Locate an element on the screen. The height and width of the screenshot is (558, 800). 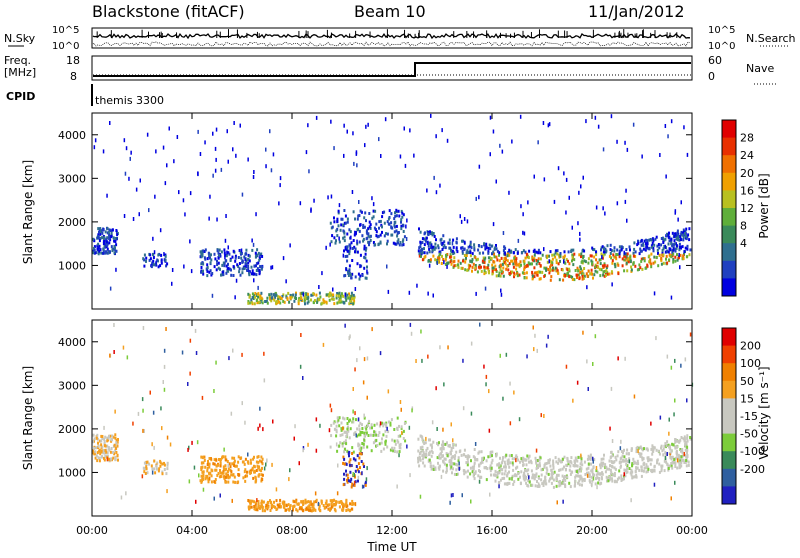
date-title: 11/Jan/2012 is located at coordinates (636, 11).